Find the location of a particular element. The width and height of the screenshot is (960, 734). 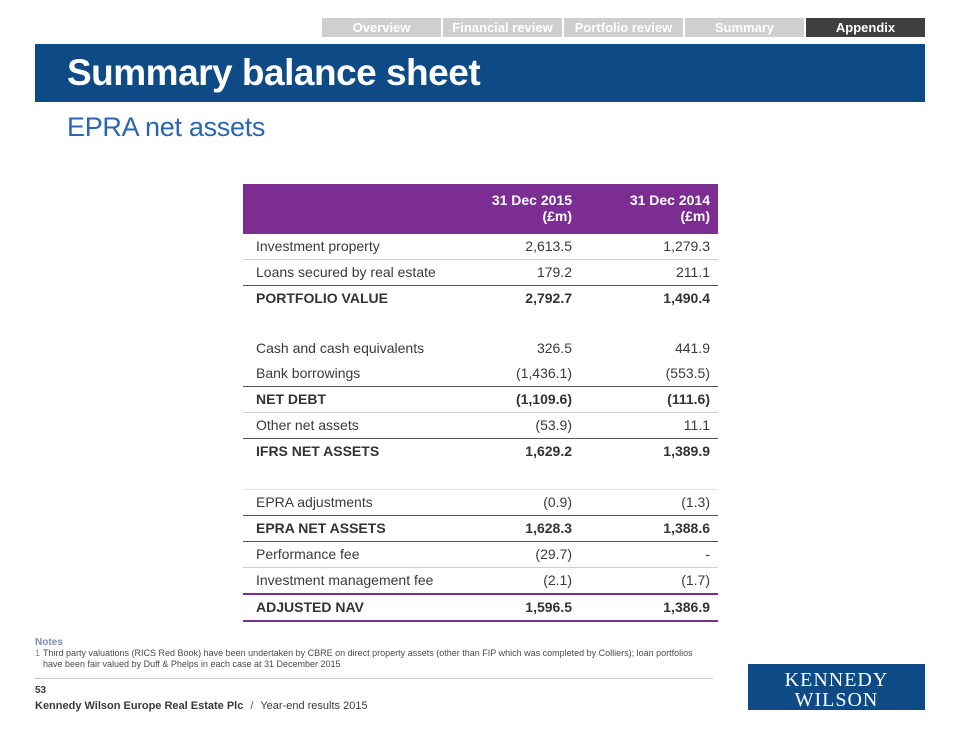

value-2014: (553.5) is located at coordinates (687, 373).